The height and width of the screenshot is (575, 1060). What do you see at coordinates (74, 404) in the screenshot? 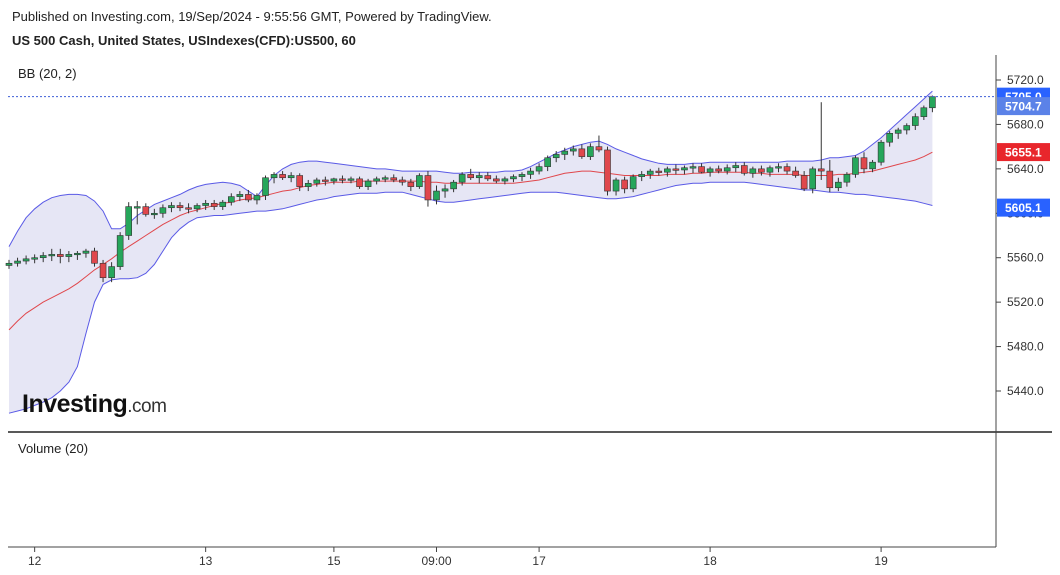
I see `logo-word: Investing` at bounding box center [74, 404].